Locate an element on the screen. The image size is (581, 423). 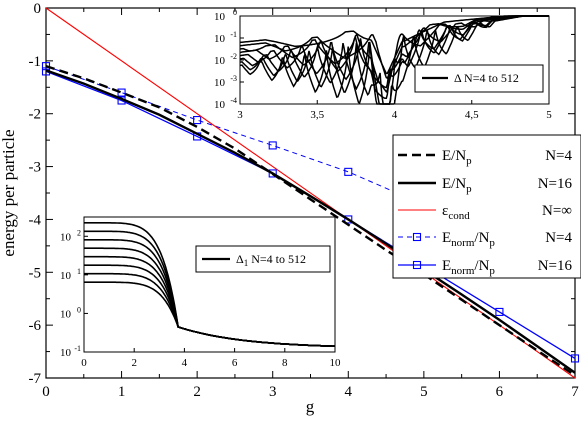
inset-delta1-y-tick-exp: 0 is located at coordinates (79, 309).